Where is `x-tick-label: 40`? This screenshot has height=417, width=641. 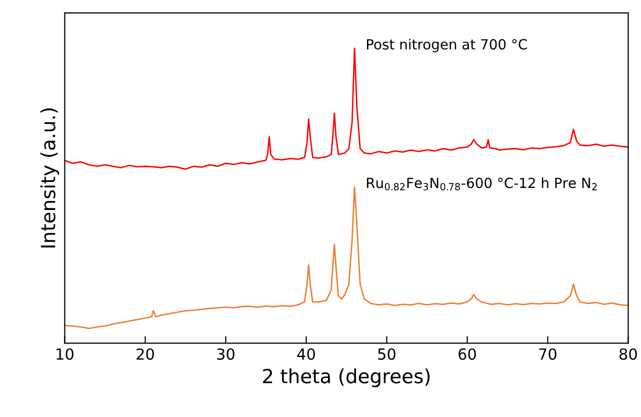
x-tick-label: 40 is located at coordinates (306, 354).